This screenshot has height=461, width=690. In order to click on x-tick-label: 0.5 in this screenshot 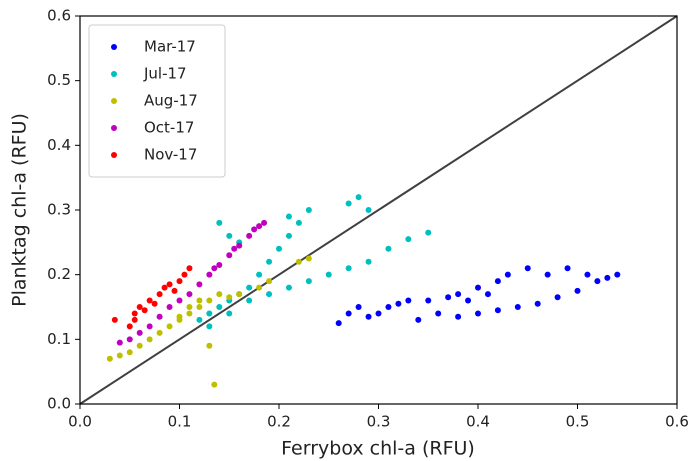, I will do `click(578, 422)`.